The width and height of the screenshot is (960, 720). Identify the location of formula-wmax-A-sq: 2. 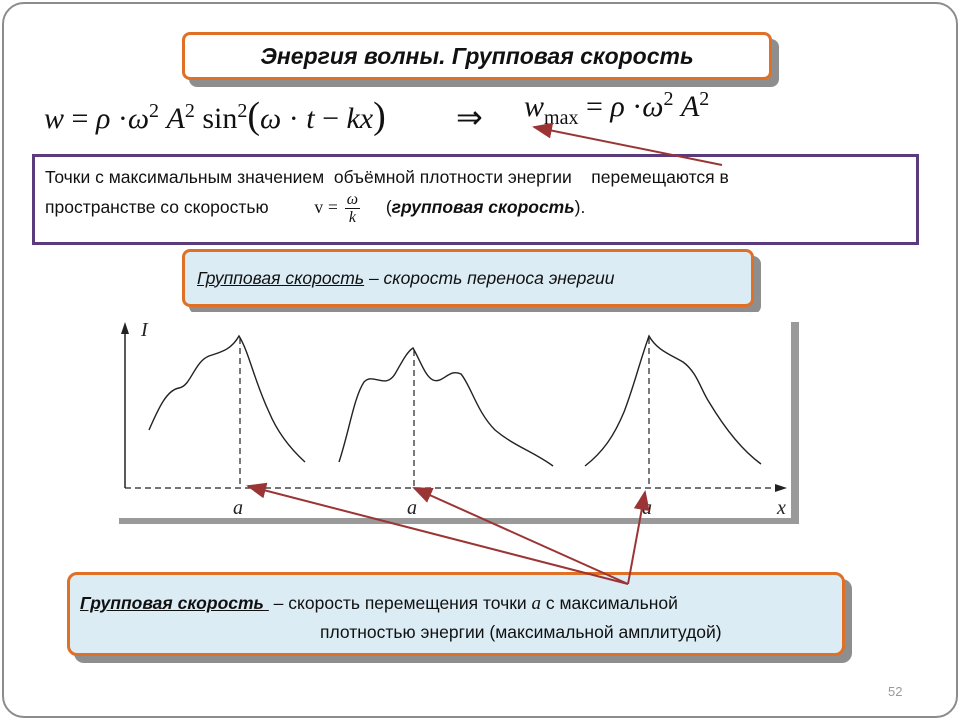
(704, 99).